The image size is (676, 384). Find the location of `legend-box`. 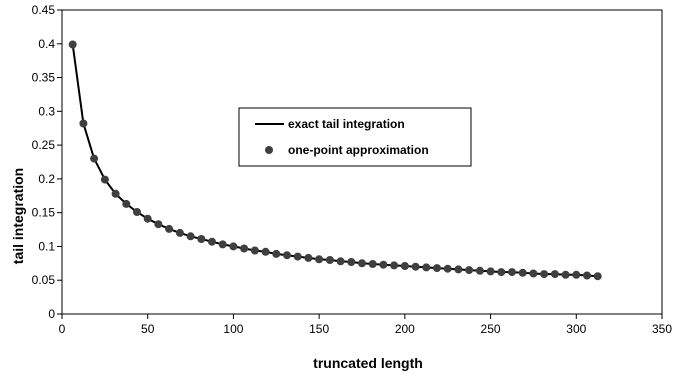

legend-box is located at coordinates (355, 137).